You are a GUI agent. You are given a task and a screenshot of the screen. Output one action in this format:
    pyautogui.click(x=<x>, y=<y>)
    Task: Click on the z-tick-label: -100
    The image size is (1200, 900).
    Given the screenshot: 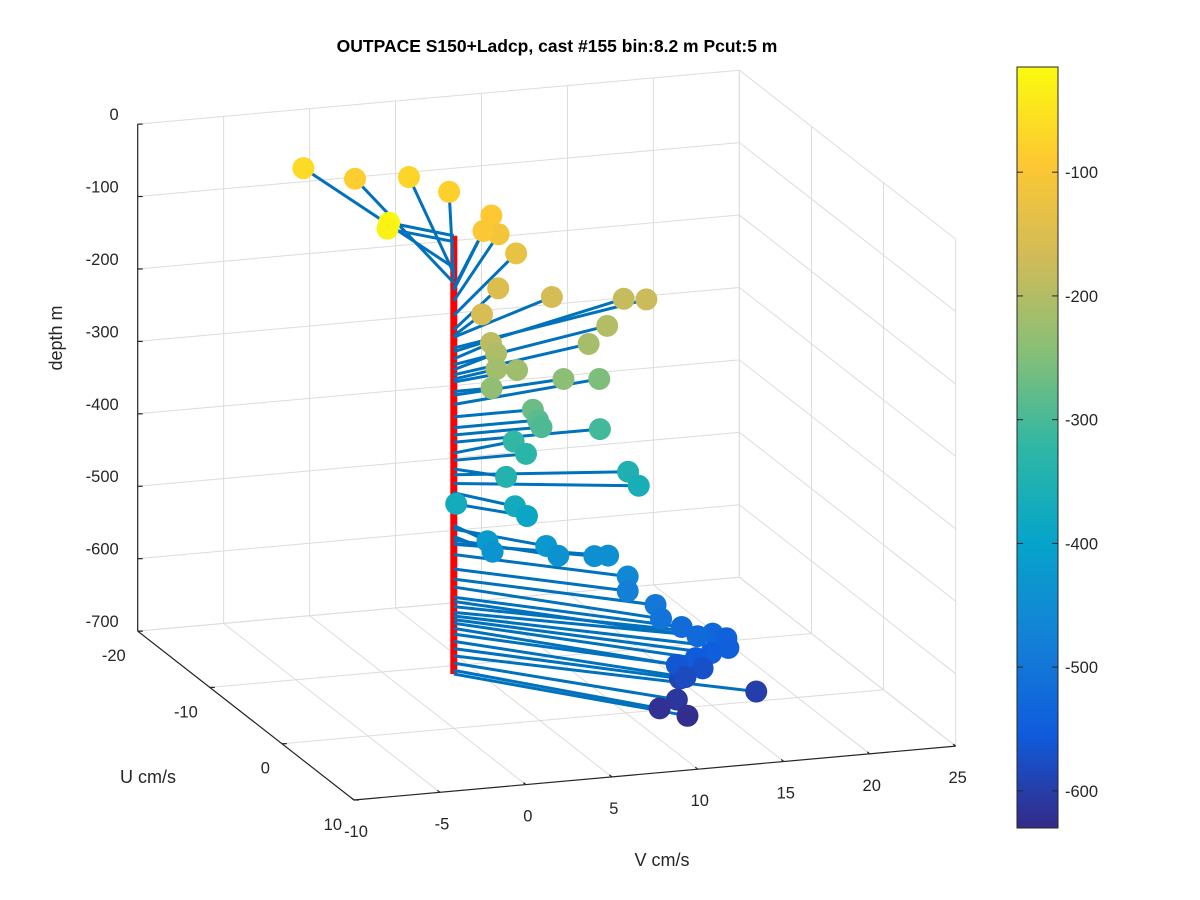 What is the action you would take?
    pyautogui.click(x=102, y=188)
    